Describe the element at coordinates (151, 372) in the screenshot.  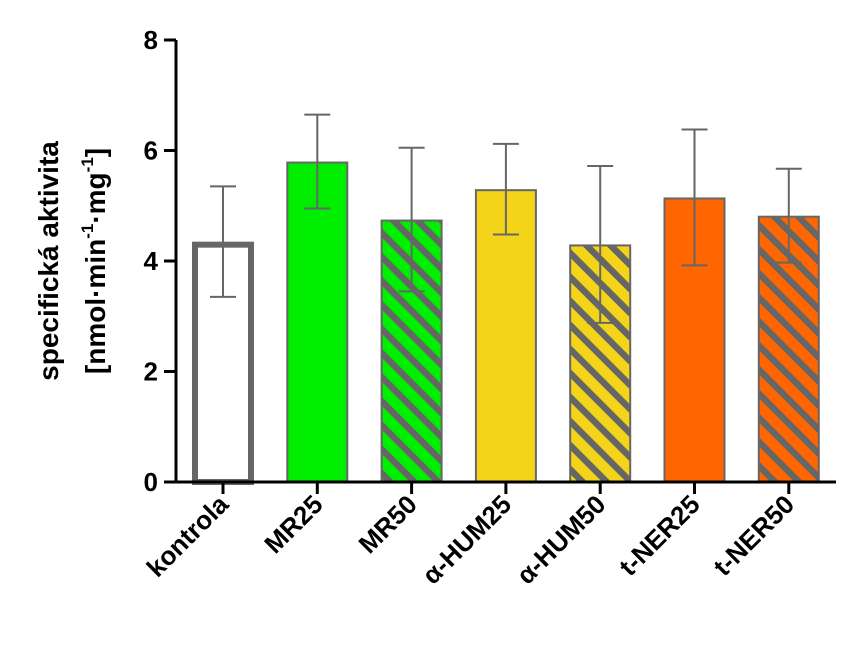
I see `y-tick-label-2: 2` at that location.